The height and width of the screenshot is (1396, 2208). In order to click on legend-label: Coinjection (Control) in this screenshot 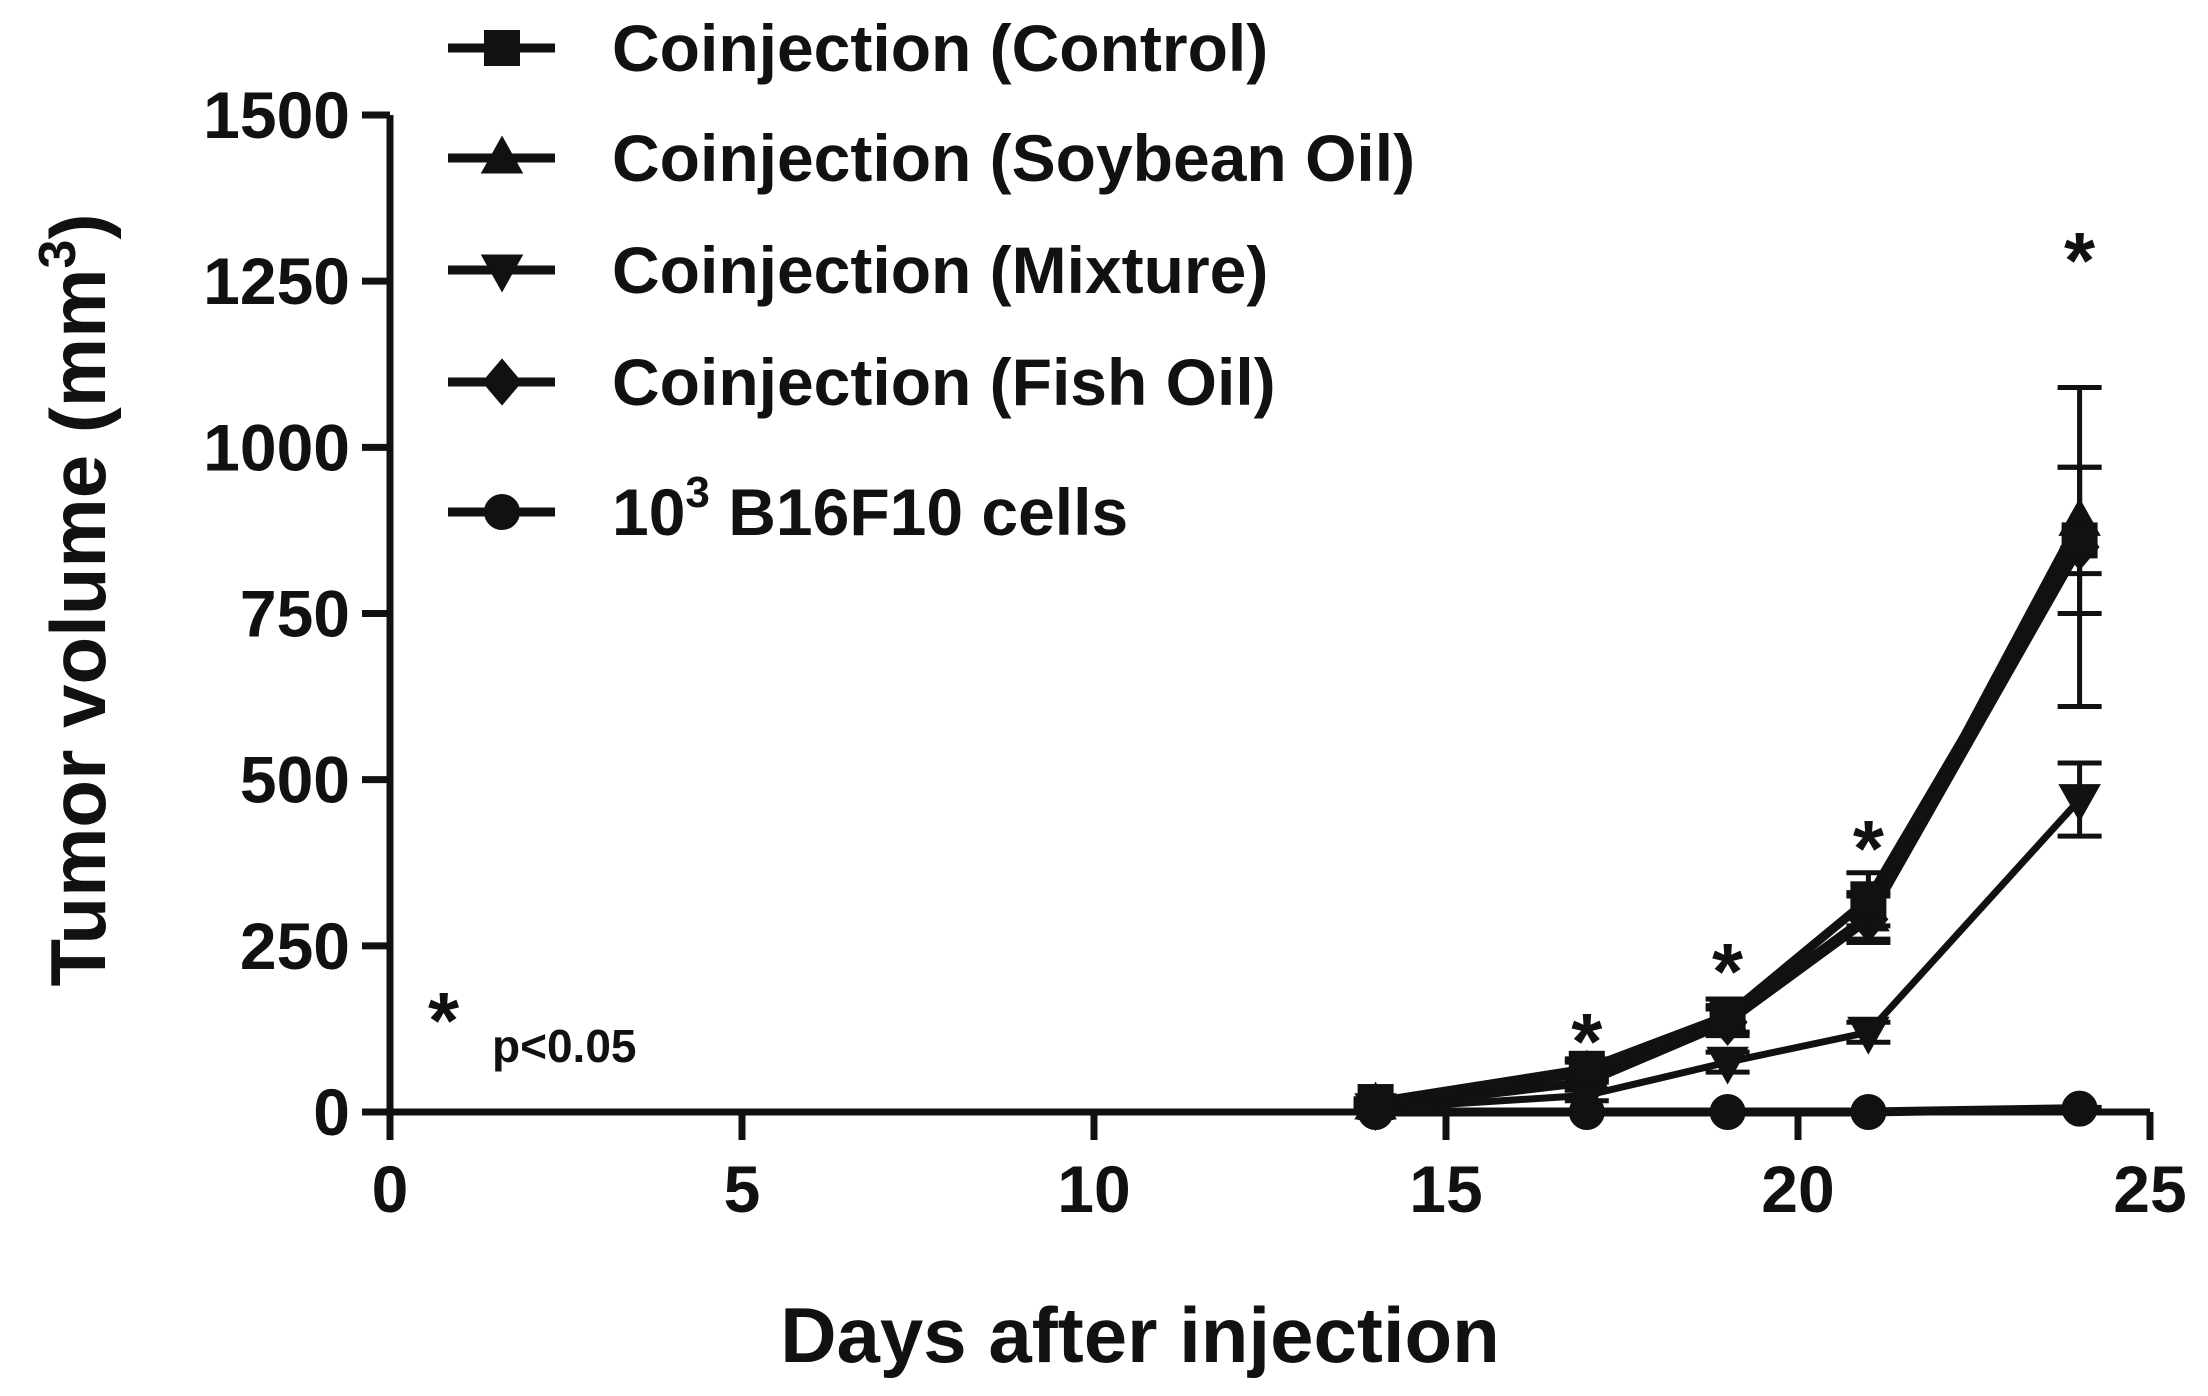, I will do `click(940, 48)`.